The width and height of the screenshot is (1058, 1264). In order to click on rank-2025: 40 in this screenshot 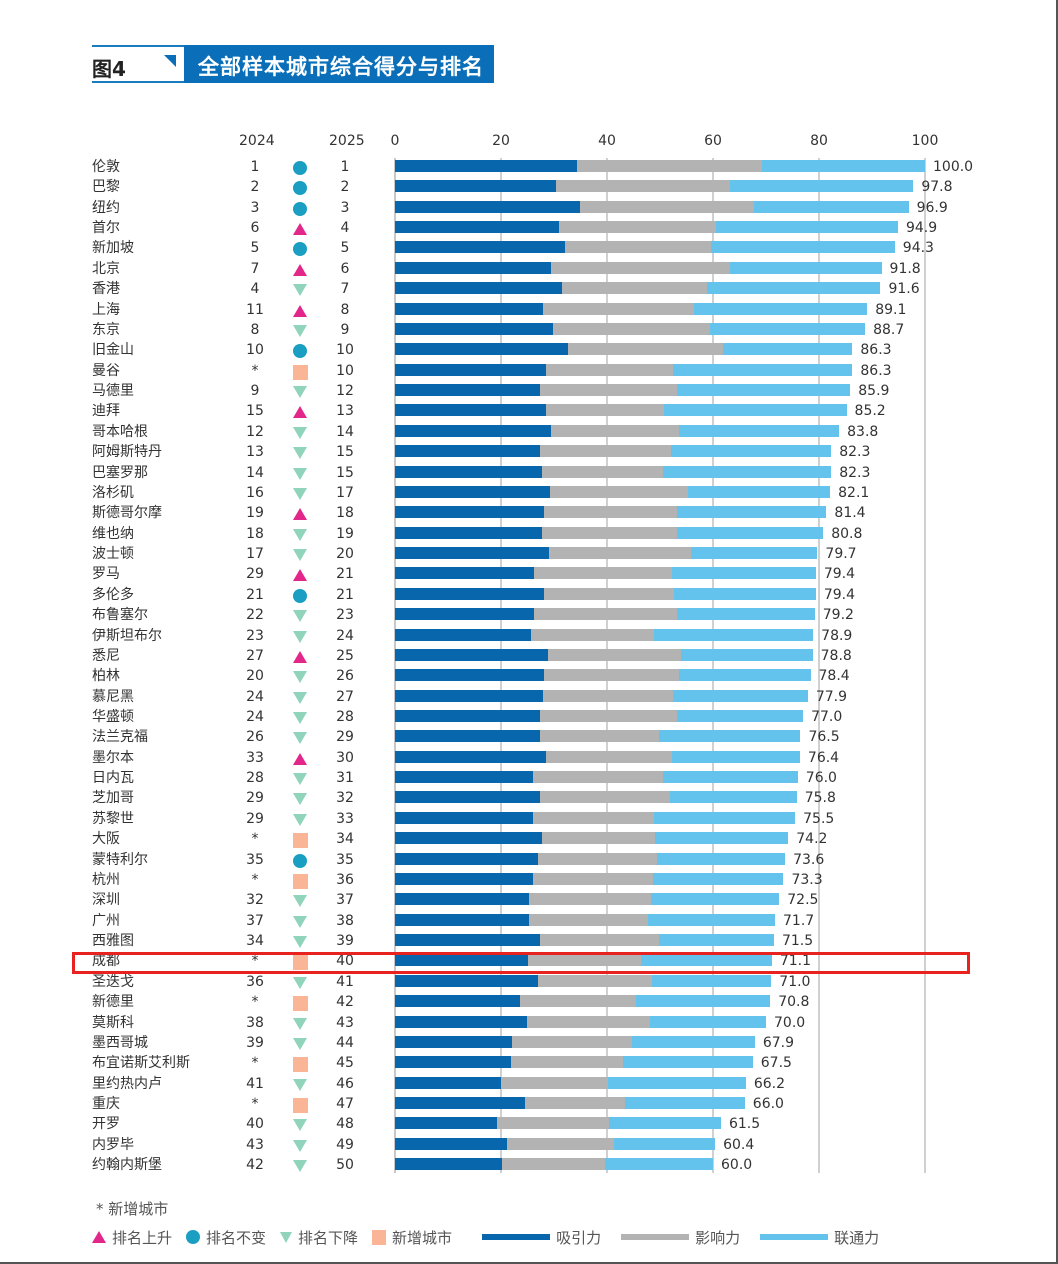, I will do `click(345, 961)`.